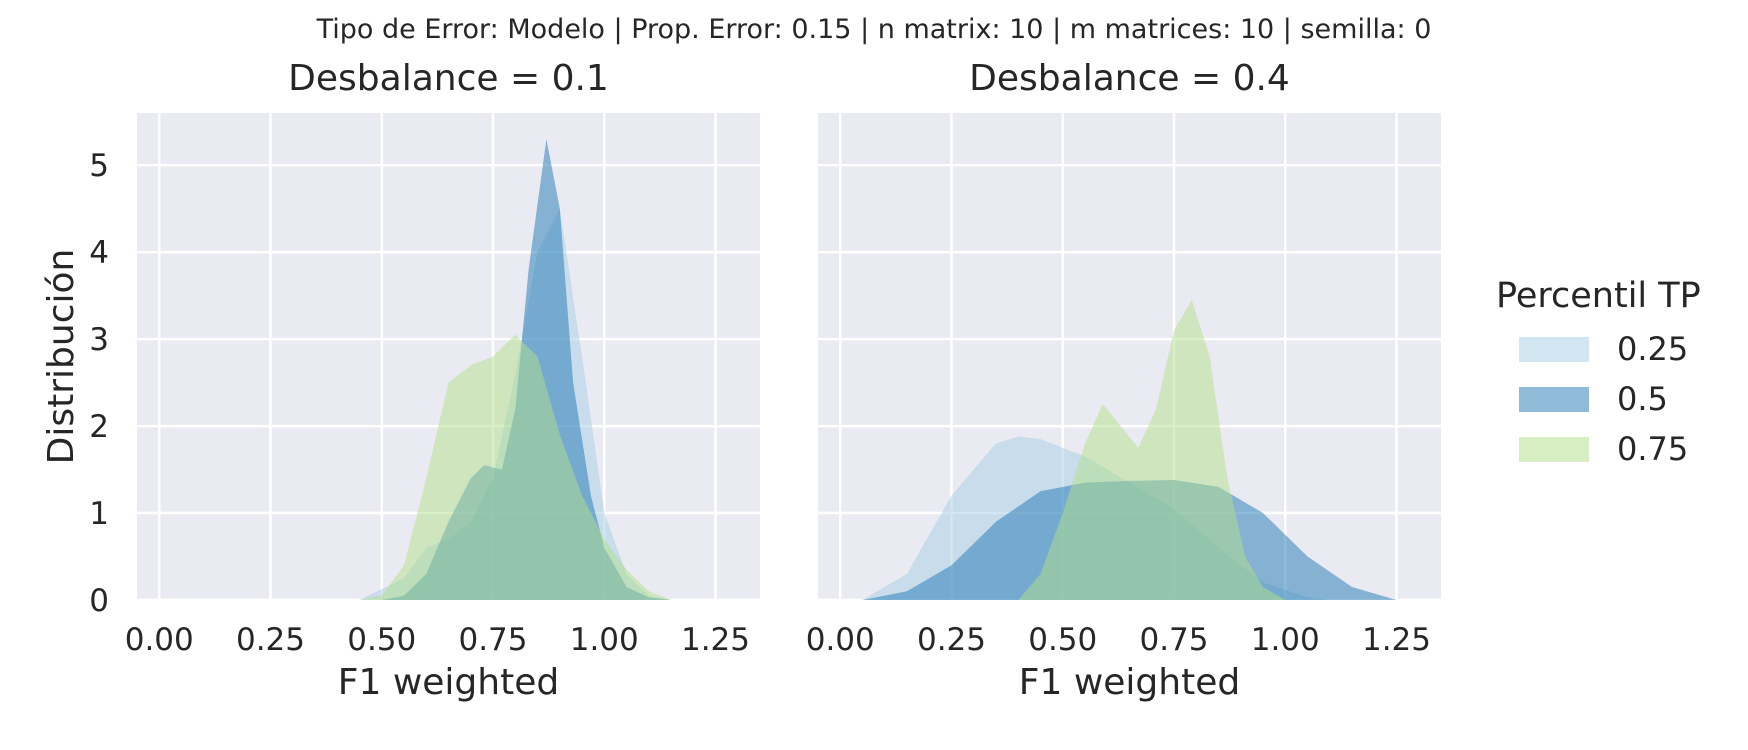  Describe the element at coordinates (1603, 399) in the screenshot. I see `legend-items: 0.25 0.5 0.75` at that location.